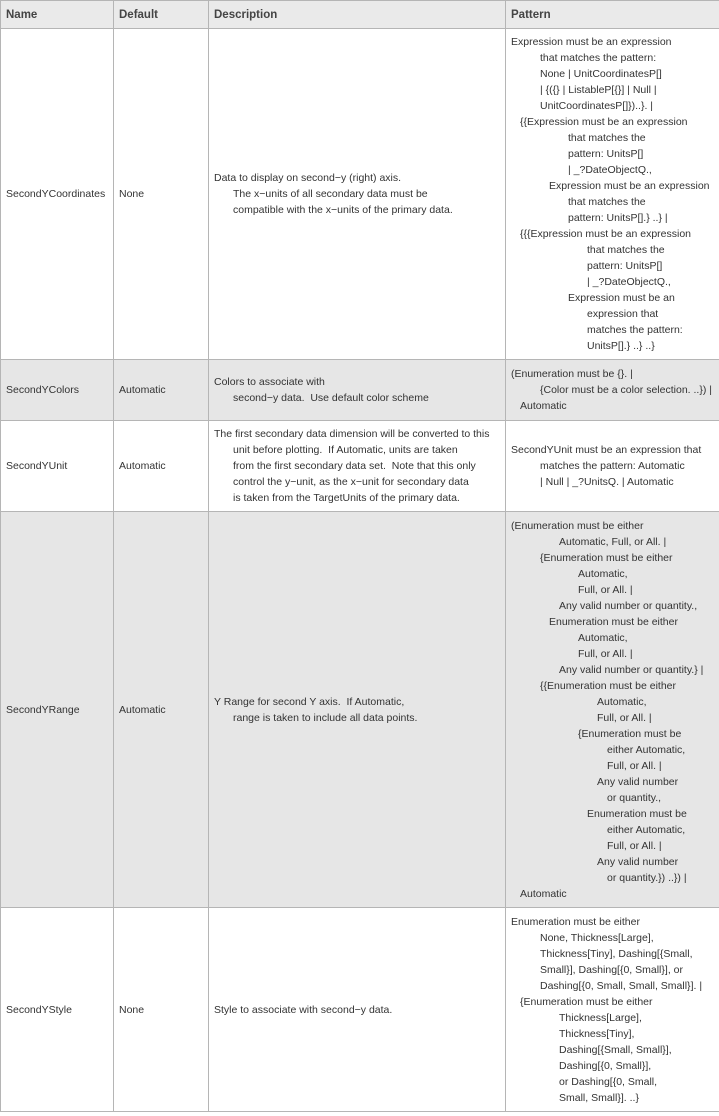 This screenshot has height=1116, width=719. What do you see at coordinates (57, 466) in the screenshot?
I see `name-cell: SecondYUnit` at bounding box center [57, 466].